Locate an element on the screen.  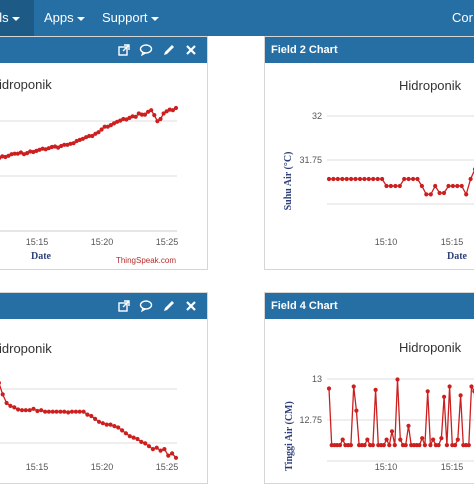
nav-apps-label: Apps is located at coordinates (59, 17).